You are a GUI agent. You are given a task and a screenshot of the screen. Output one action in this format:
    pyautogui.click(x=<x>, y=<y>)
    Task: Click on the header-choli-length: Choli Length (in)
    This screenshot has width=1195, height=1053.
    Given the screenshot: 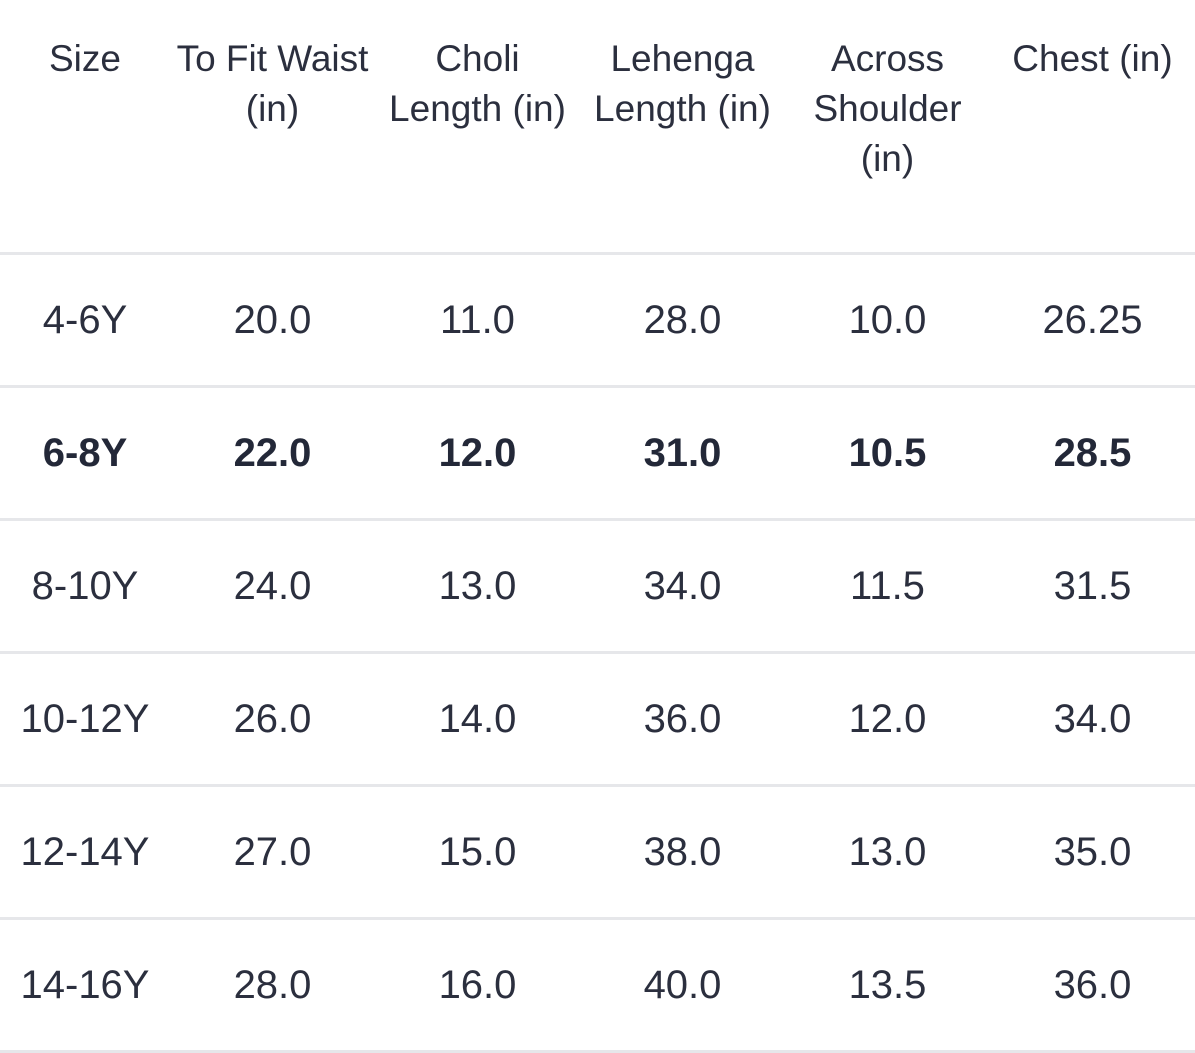 What is the action you would take?
    pyautogui.click(x=477, y=127)
    